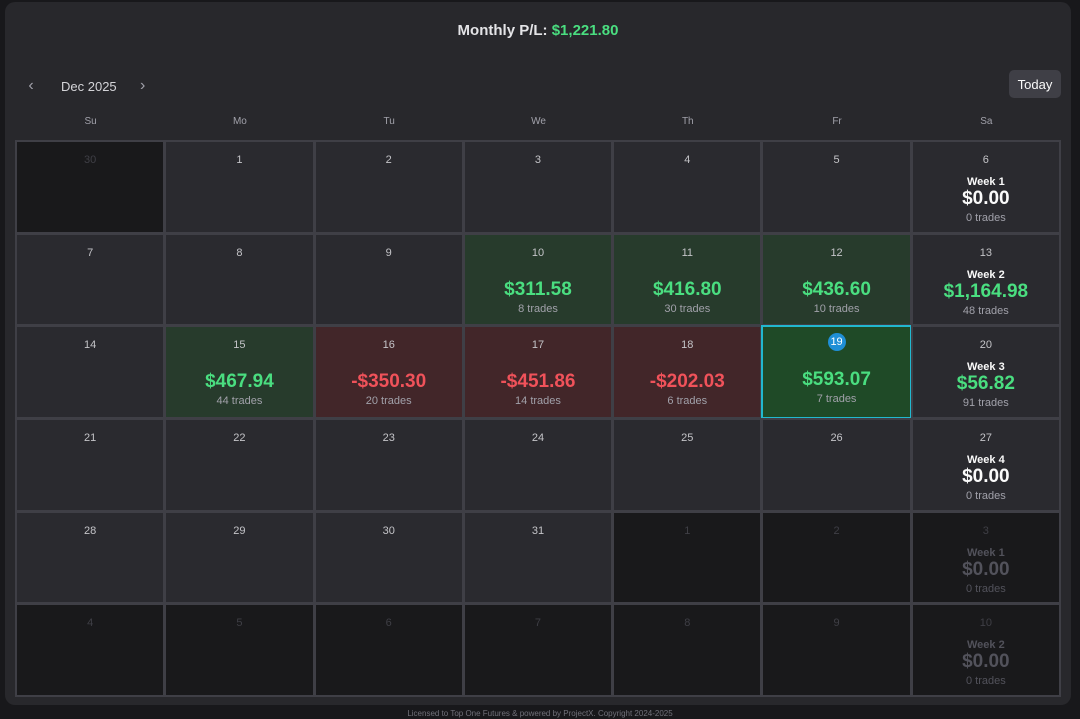  I want to click on chevron-right-icon: ›, so click(142, 85).